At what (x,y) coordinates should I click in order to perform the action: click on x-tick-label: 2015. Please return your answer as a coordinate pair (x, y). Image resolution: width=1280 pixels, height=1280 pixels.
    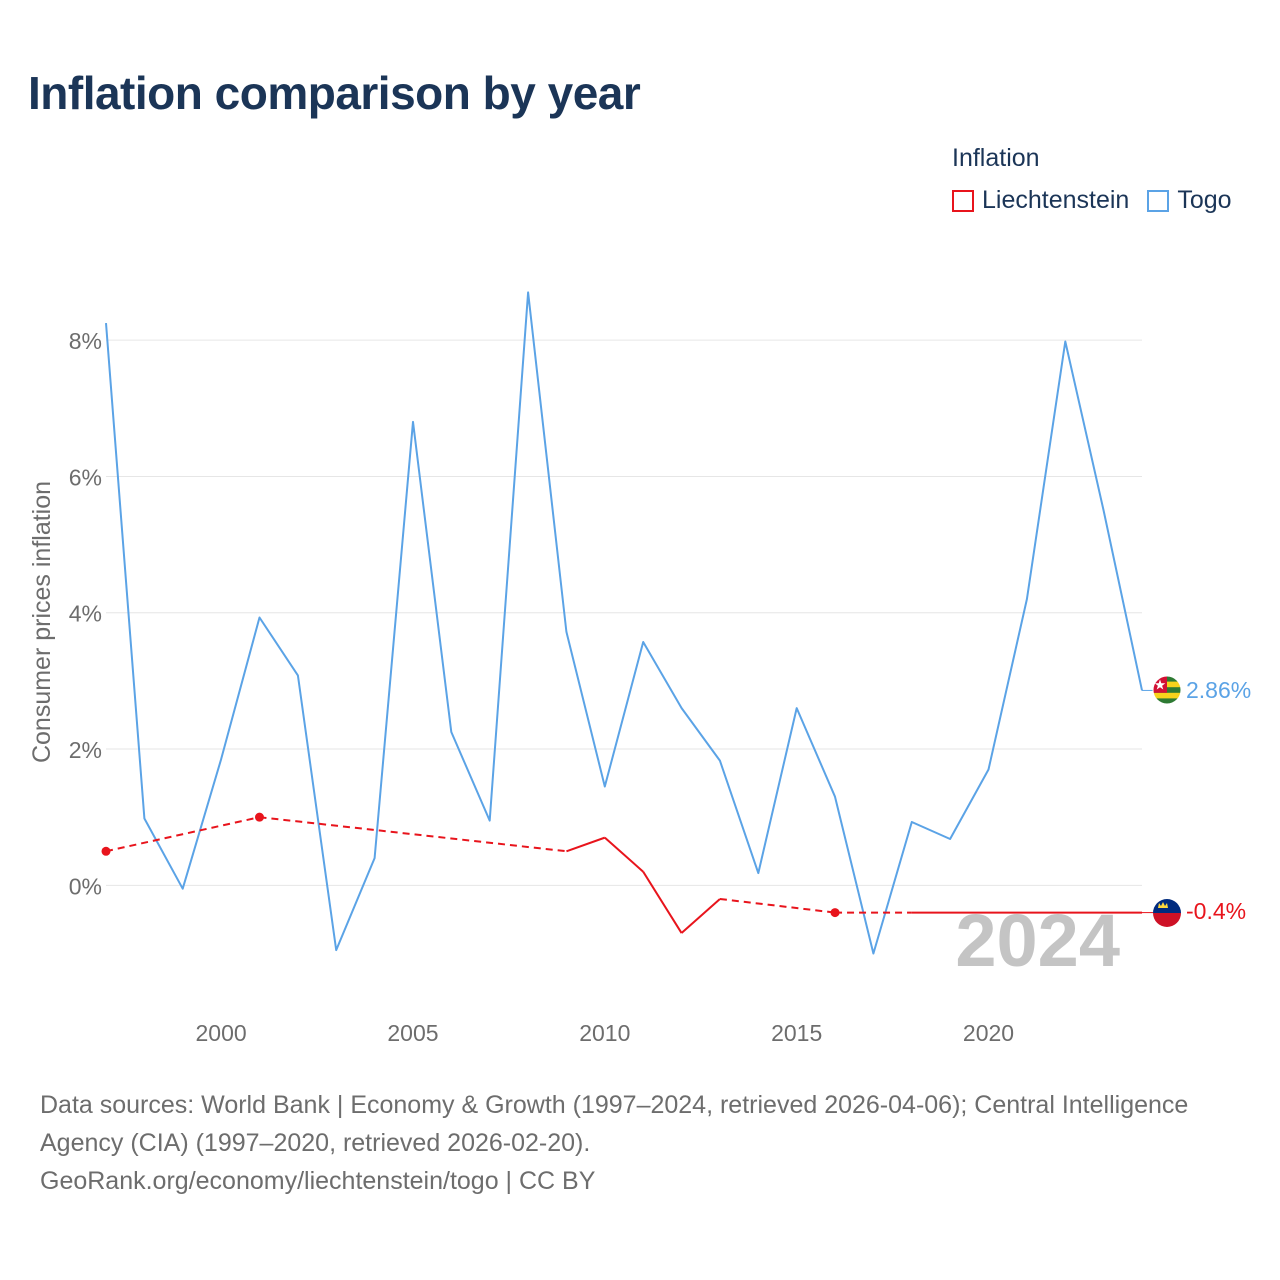
    Looking at the image, I should click on (796, 1033).